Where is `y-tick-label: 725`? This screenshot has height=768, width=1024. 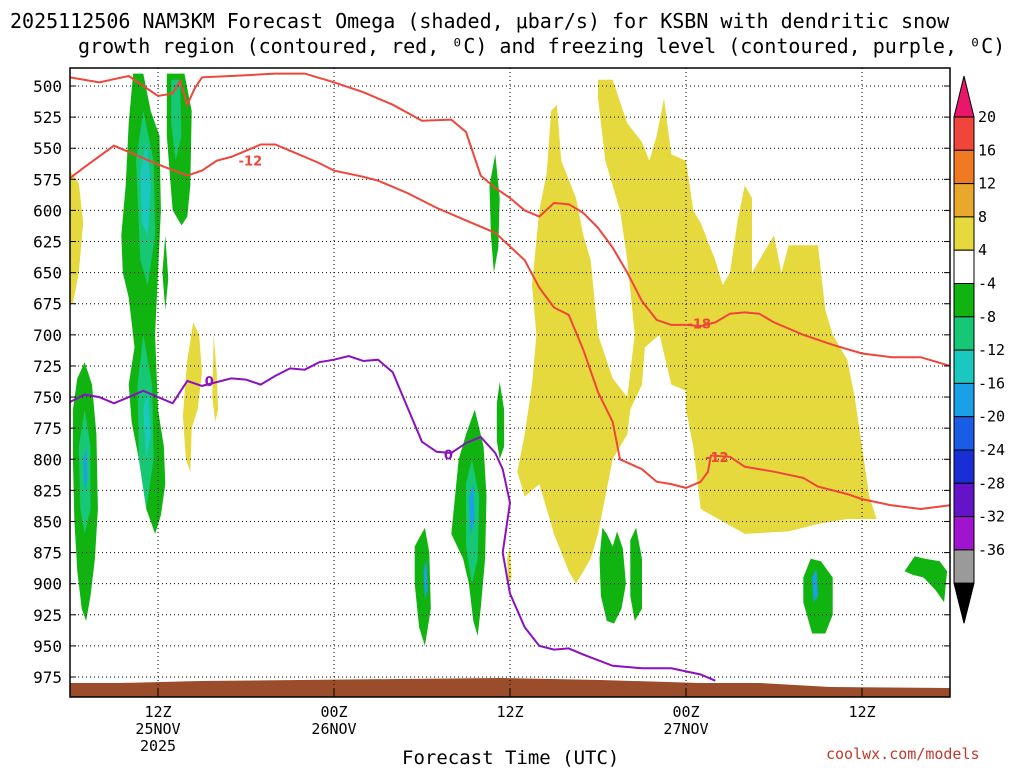
y-tick-label: 725 is located at coordinates (47, 366).